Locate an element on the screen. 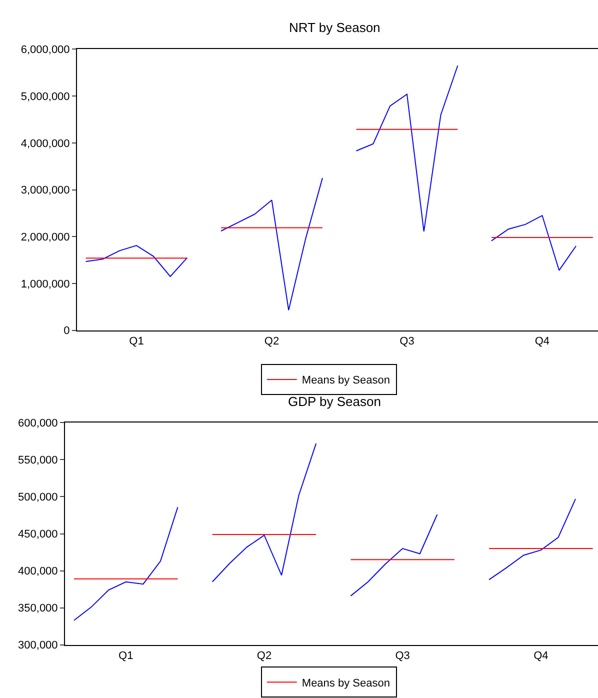  y-tick-label: 0 is located at coordinates (67, 331).